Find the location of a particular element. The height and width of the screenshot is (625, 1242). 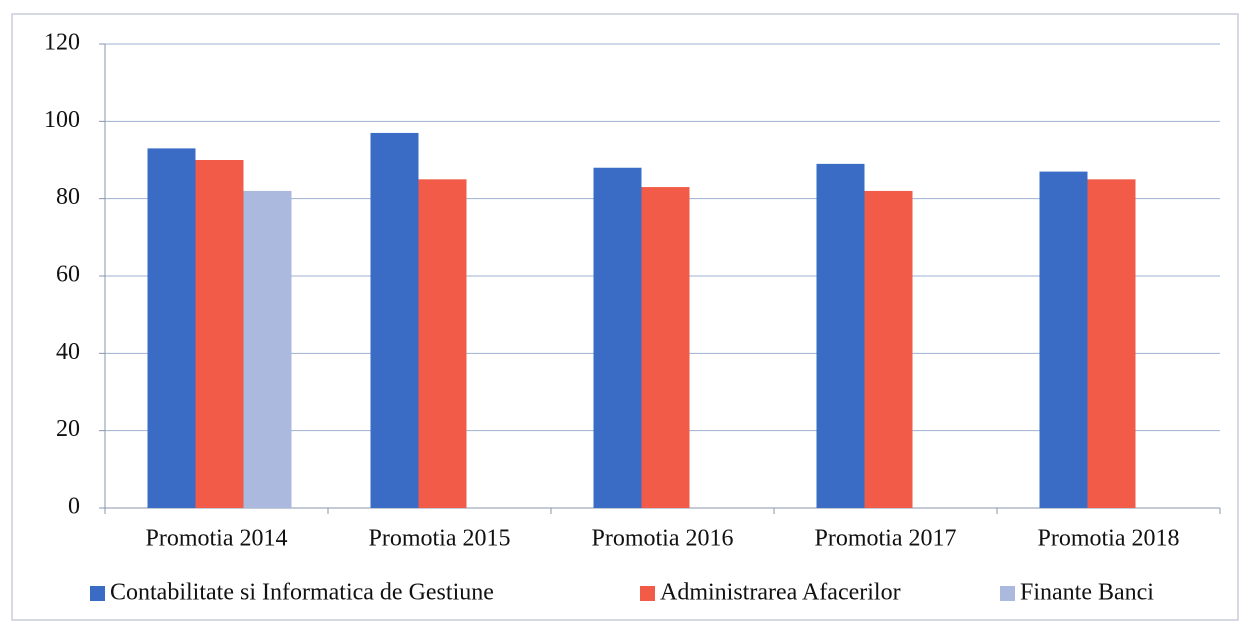

y-tick-label: 80 is located at coordinates (68, 197).